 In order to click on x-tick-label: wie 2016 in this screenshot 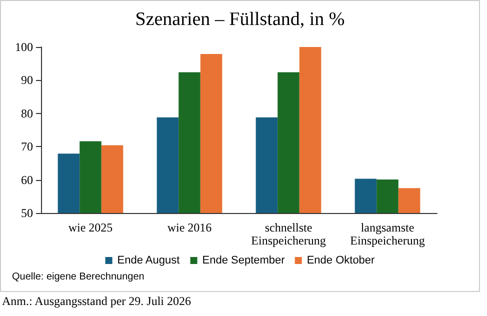, I will do `click(189, 227)`.